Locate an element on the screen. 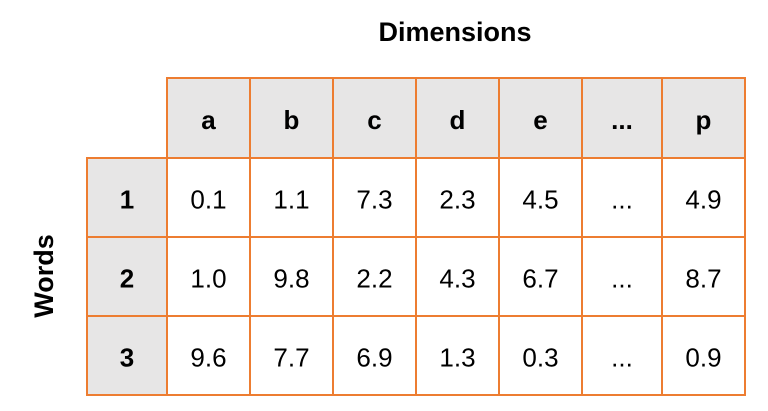 This screenshot has width=768, height=411. cell-value: 6.7 is located at coordinates (540, 279).